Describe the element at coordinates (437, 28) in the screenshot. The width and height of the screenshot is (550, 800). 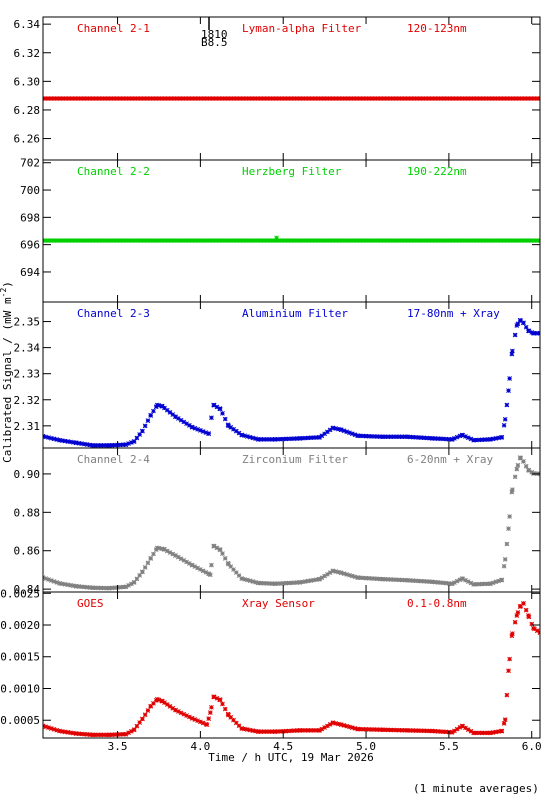
I see `band-label: 120-123nm` at that location.